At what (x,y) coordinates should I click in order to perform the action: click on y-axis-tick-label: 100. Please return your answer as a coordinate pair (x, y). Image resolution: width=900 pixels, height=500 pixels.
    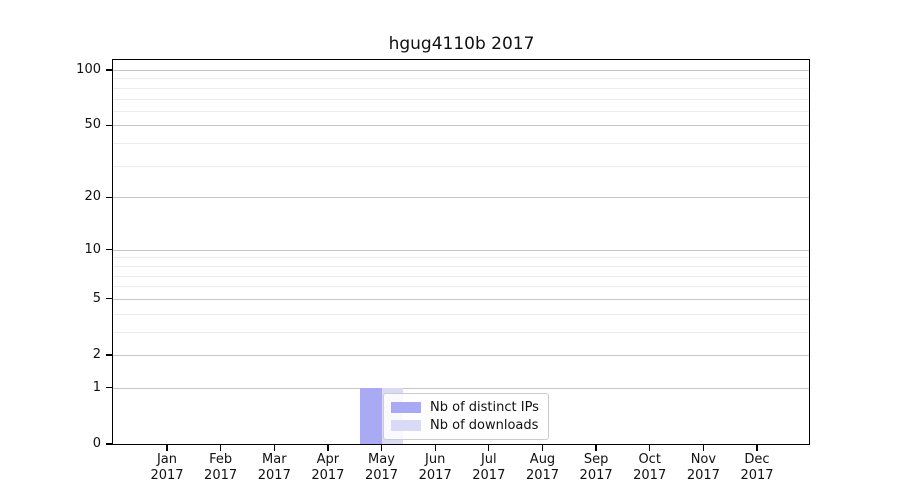
    Looking at the image, I should click on (88, 69).